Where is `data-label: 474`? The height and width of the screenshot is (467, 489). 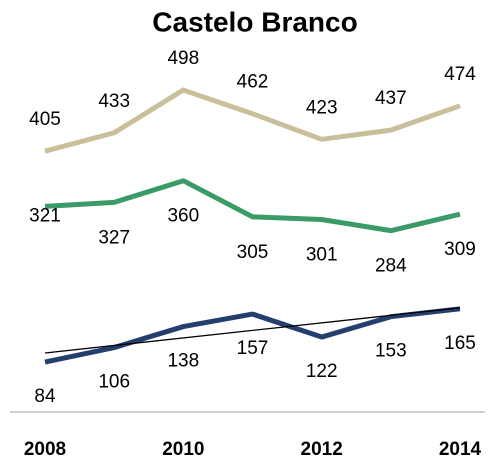
data-label: 474 is located at coordinates (460, 74).